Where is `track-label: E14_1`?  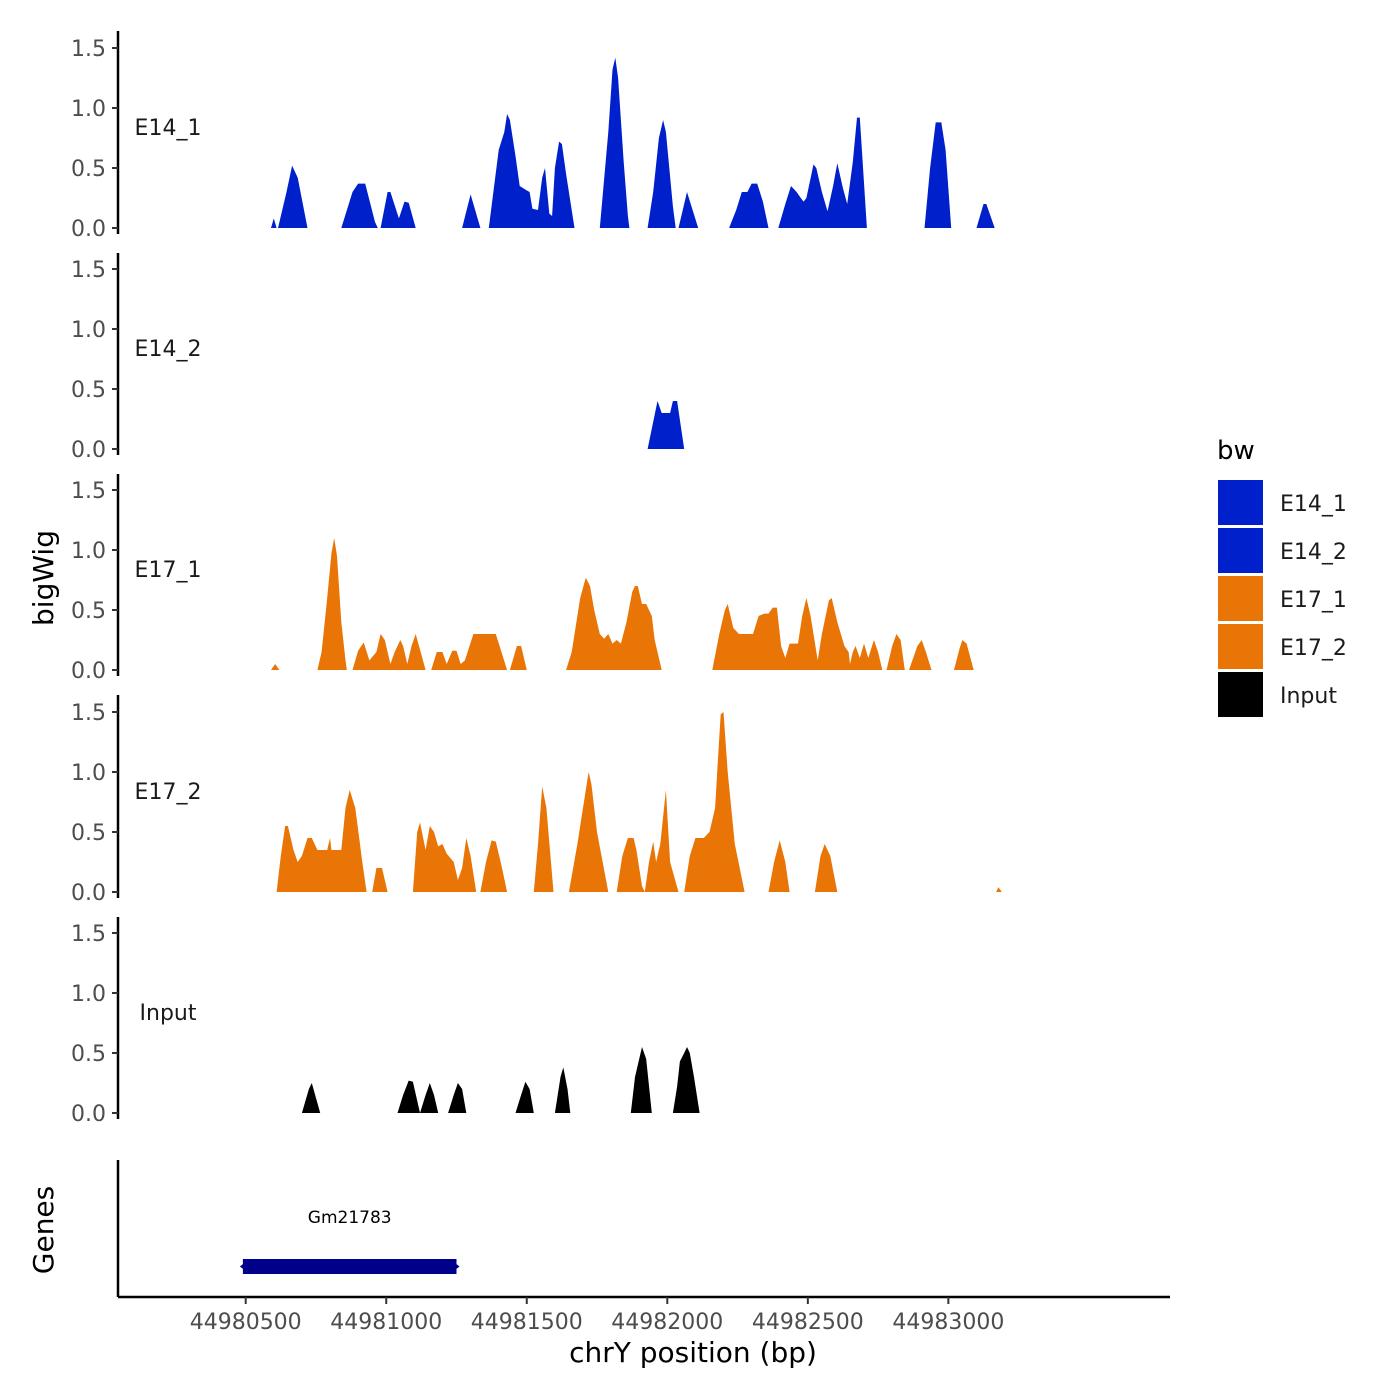 track-label: E14_1 is located at coordinates (168, 128).